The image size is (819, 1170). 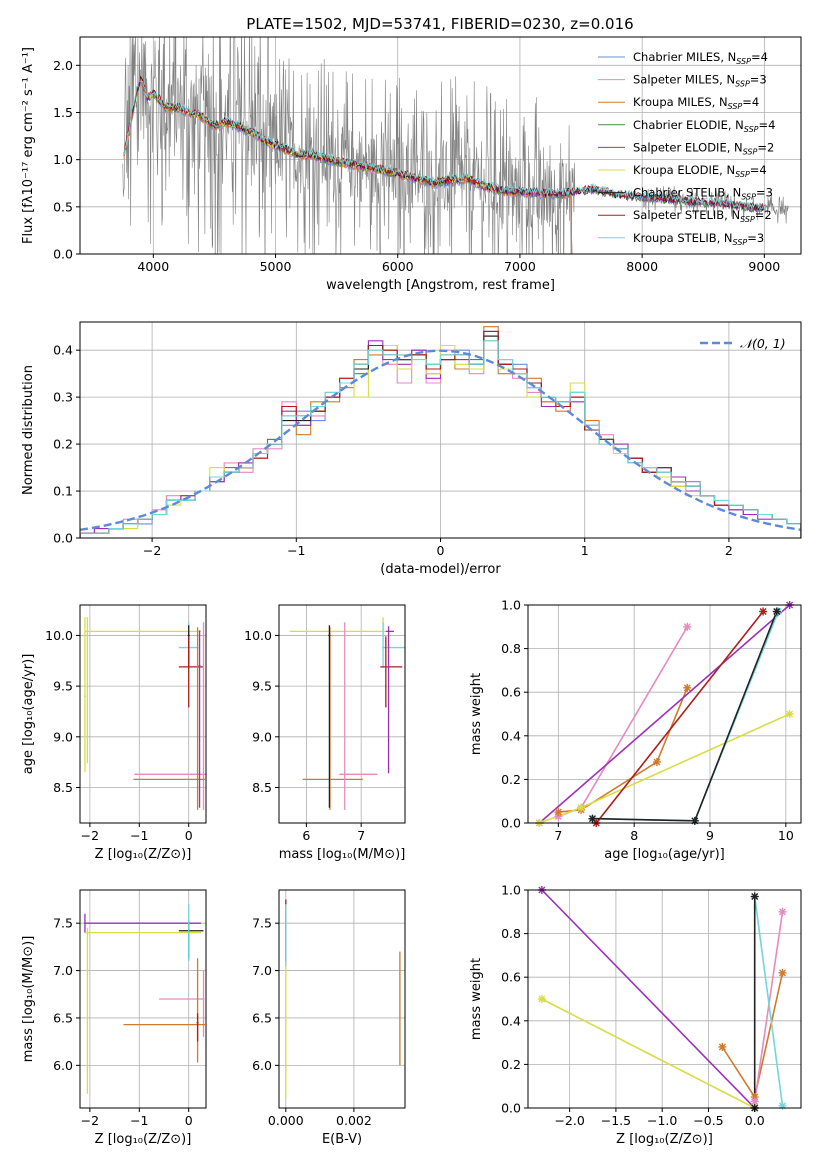 What do you see at coordinates (755, 1120) in the screenshot?
I see `x-tick-label: 0.0` at bounding box center [755, 1120].